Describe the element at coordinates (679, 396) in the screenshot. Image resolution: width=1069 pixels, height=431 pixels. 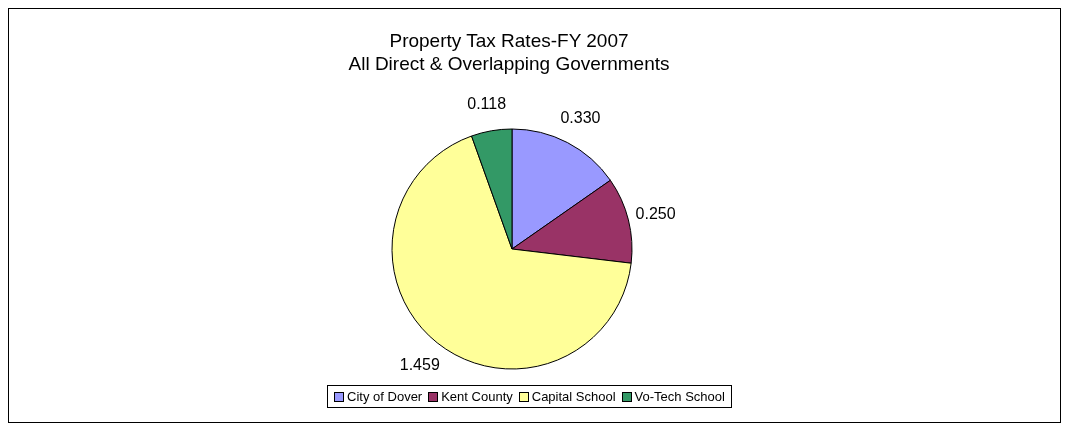
I see `legend-label: Vo-Tech School` at that location.